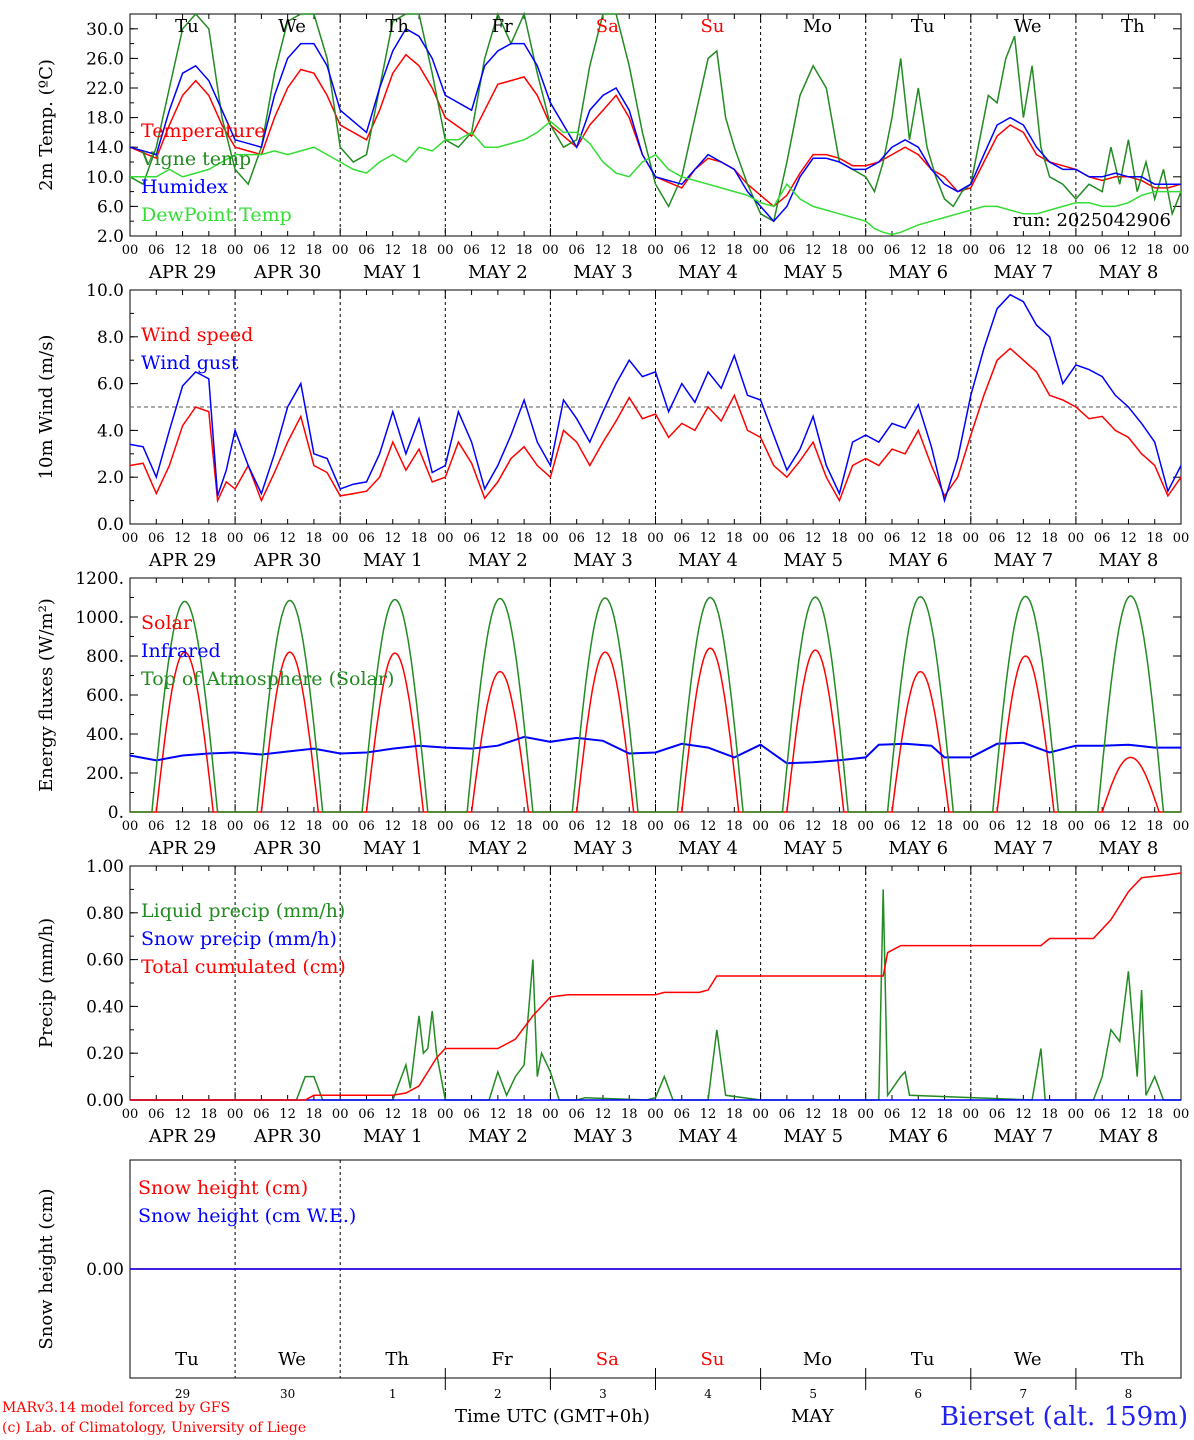 The image size is (1194, 1440). Describe the element at coordinates (46, 983) in the screenshot. I see `y-axis-label: Precip (mm/h)` at that location.